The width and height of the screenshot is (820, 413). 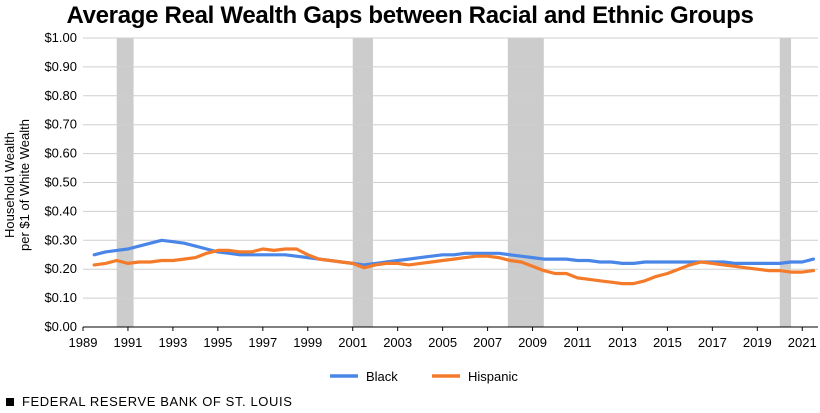 I want to click on footer-square-icon, so click(x=10, y=401).